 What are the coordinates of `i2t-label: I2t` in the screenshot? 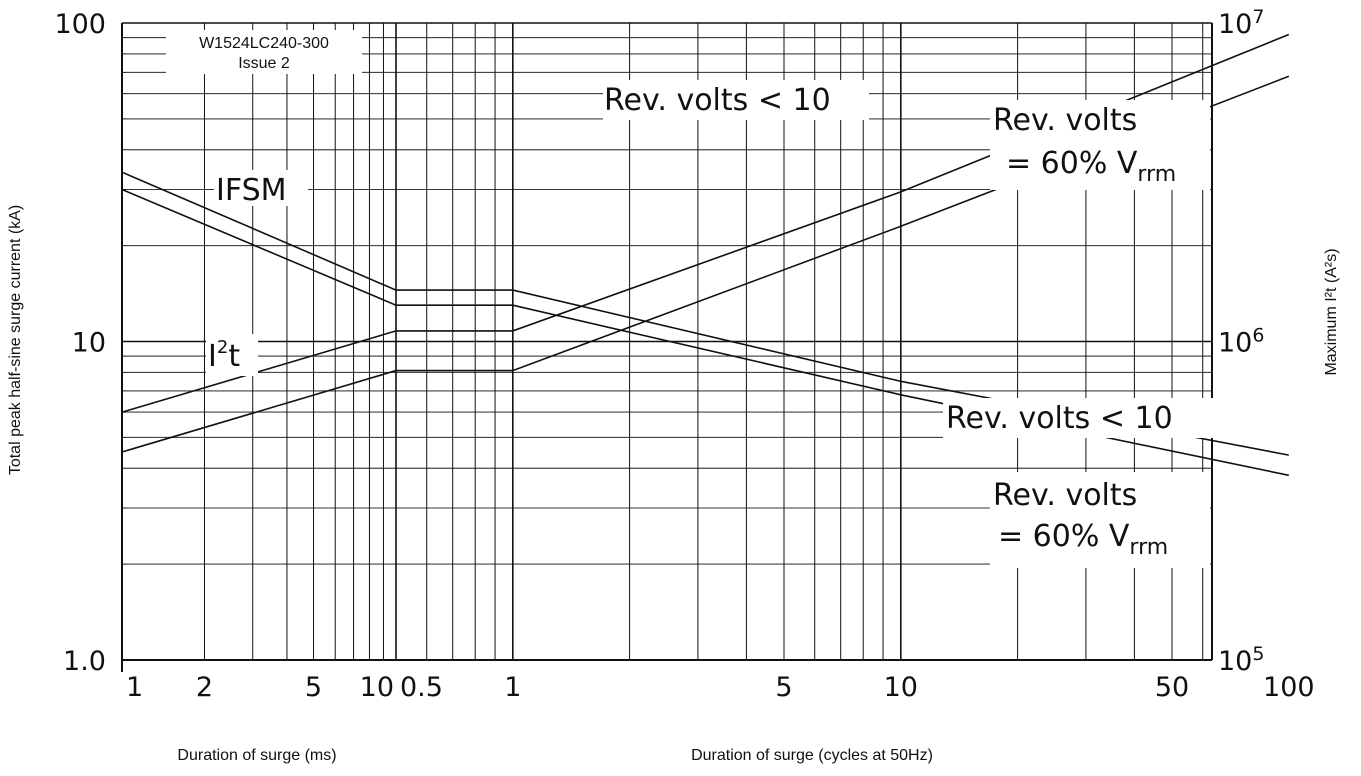 It's located at (224, 355).